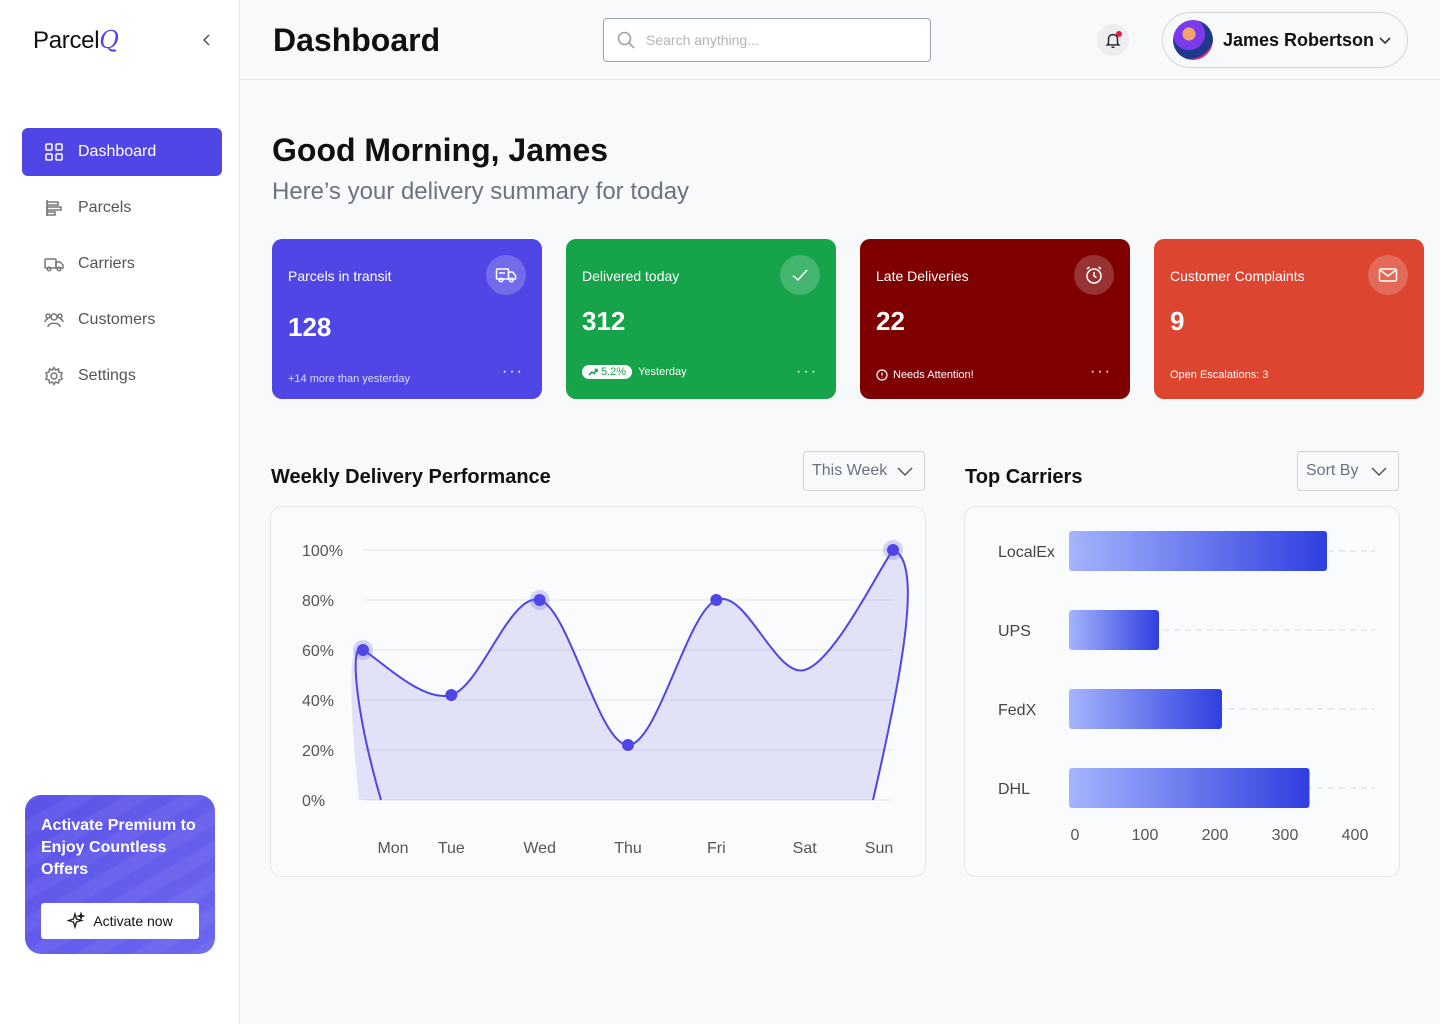 The image size is (1440, 1024). Describe the element at coordinates (933, 375) in the screenshot. I see `card-foot-label: Needs Attention!` at that location.